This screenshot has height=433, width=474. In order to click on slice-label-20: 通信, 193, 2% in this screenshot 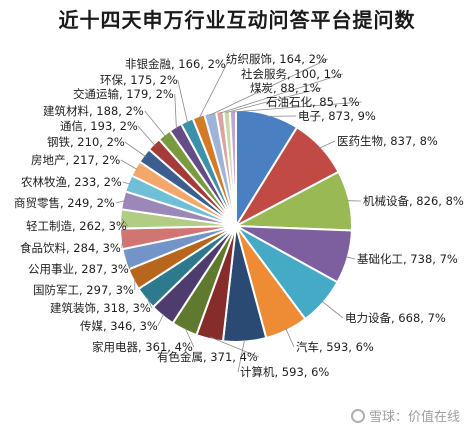, I will do `click(99, 126)`.